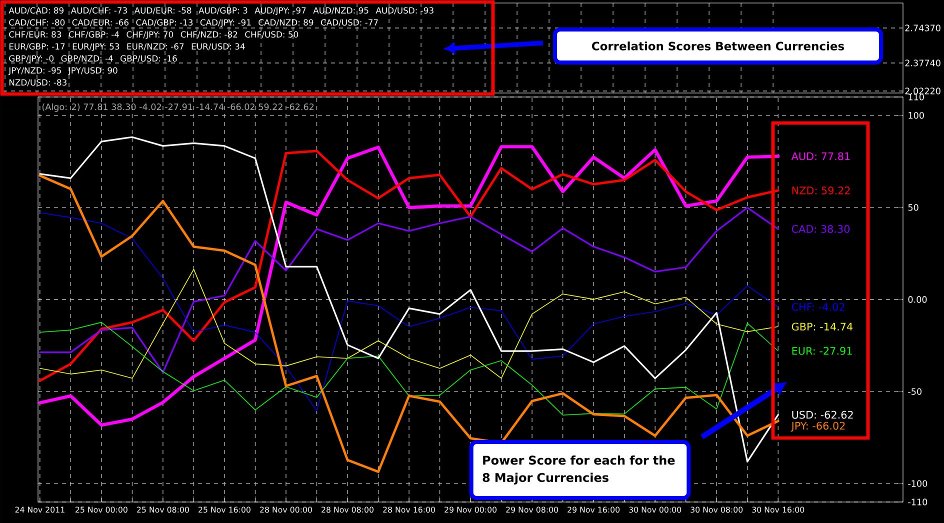  I want to click on text: JPY/NZD: -95, so click(34, 71).